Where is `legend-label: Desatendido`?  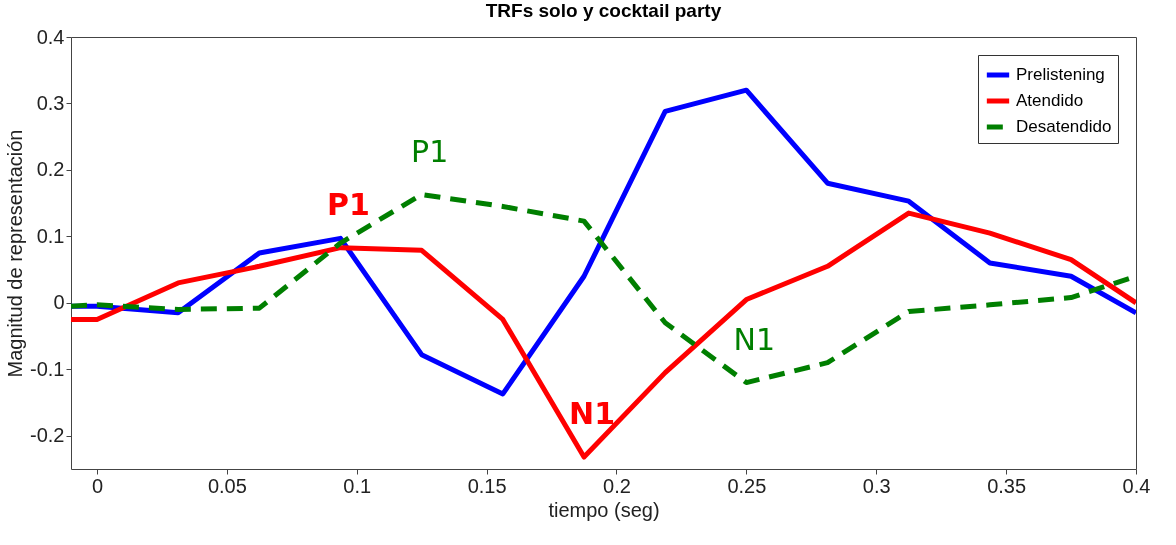 legend-label: Desatendido is located at coordinates (1064, 126).